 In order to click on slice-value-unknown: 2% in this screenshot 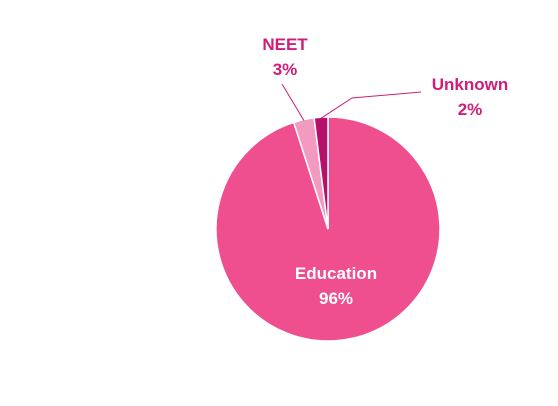, I will do `click(470, 109)`.